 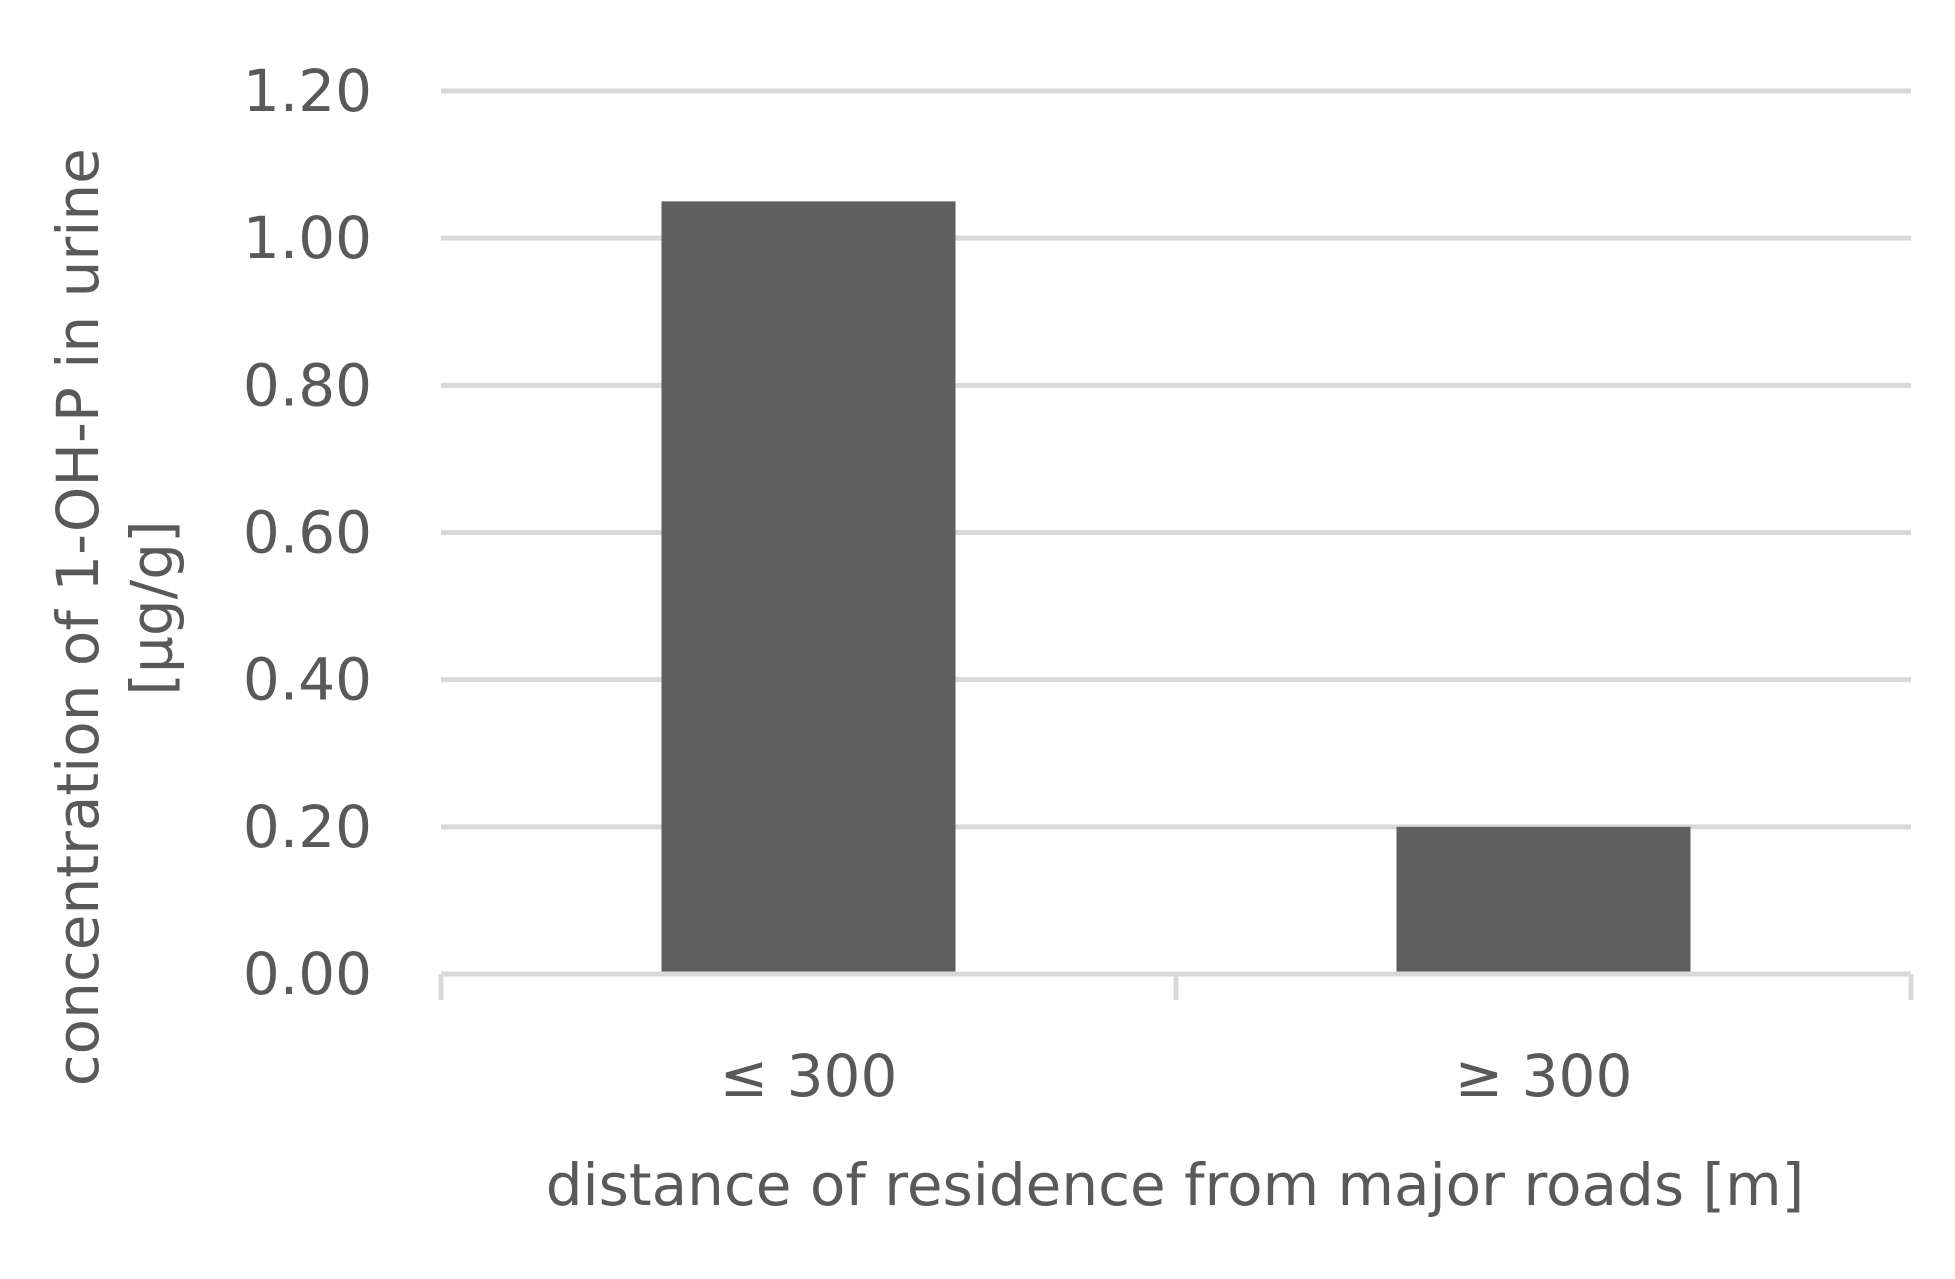 I want to click on x-tick-label: ≥ 300, so click(x=1544, y=1076).